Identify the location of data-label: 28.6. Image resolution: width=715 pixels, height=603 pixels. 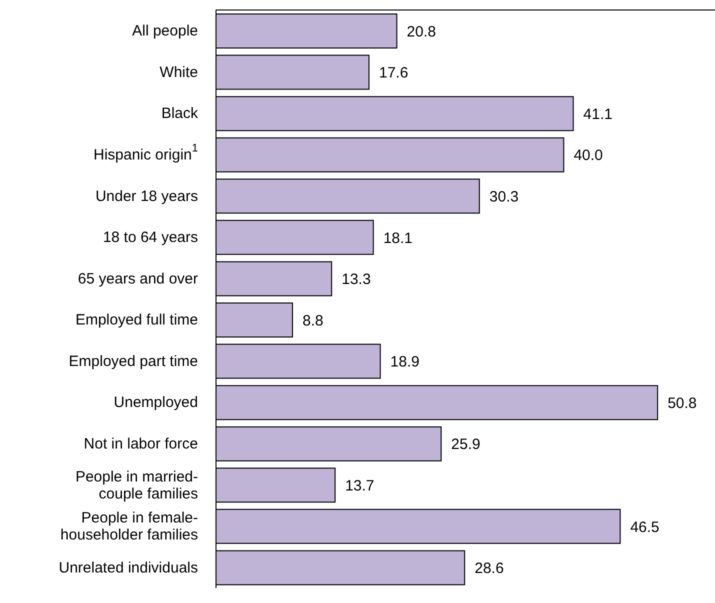
(489, 569).